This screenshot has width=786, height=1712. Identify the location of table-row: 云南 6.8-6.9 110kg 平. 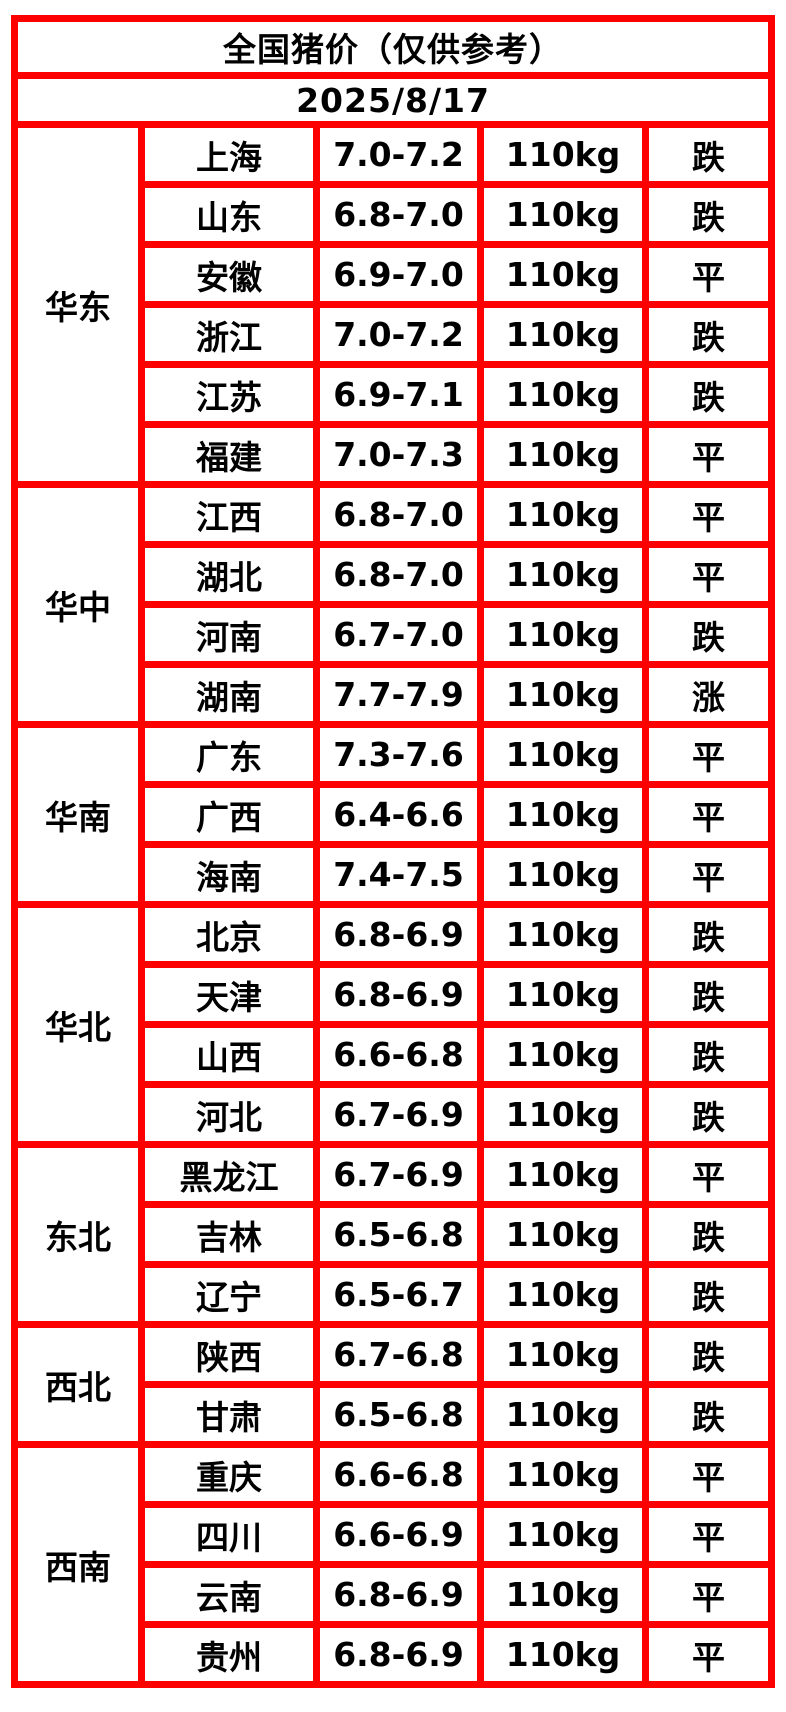
(395, 1594).